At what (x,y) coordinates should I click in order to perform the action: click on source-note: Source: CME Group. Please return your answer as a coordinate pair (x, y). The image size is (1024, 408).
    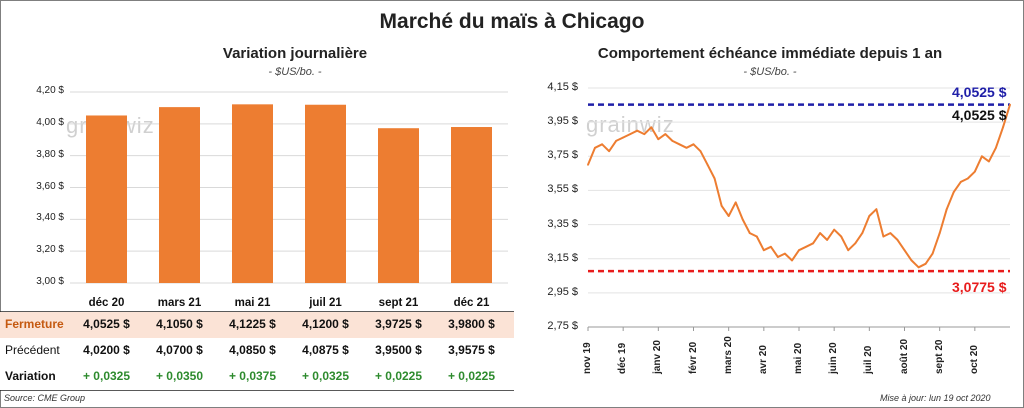
    Looking at the image, I should click on (45, 398).